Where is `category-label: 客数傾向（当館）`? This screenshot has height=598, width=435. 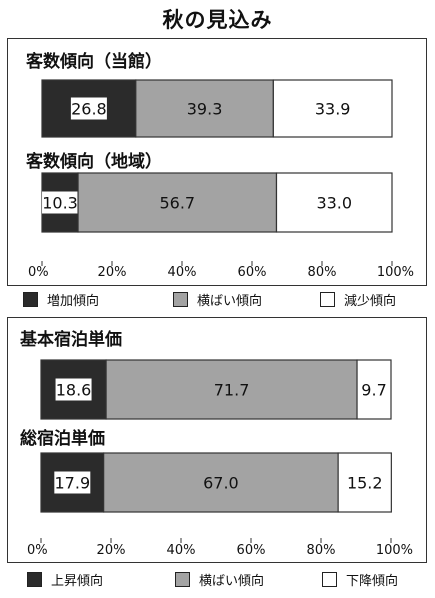 category-label: 客数傾向（当館） is located at coordinates (94, 62).